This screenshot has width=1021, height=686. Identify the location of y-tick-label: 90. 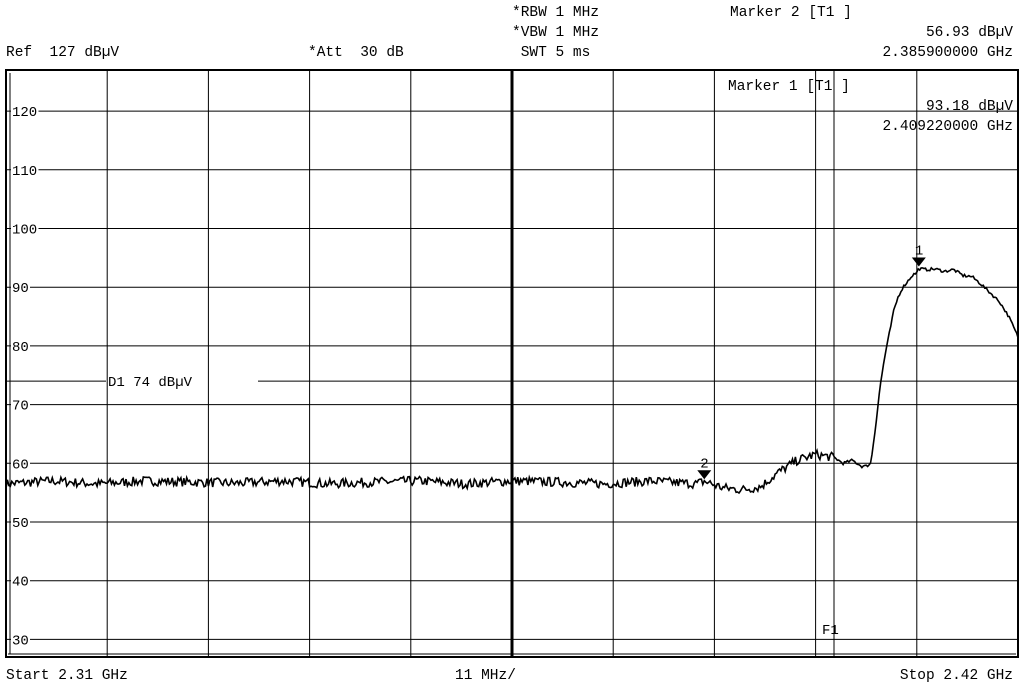
(20, 289).